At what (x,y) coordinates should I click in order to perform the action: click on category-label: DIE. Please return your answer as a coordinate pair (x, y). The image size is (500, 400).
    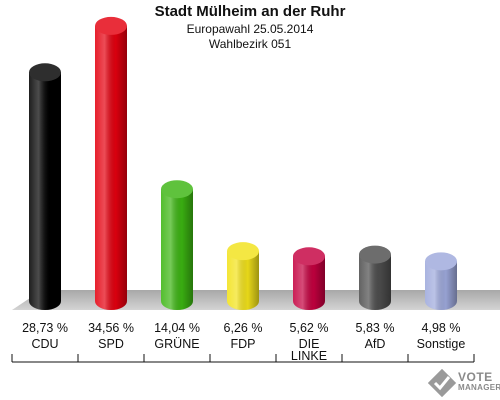
    Looking at the image, I should click on (309, 344).